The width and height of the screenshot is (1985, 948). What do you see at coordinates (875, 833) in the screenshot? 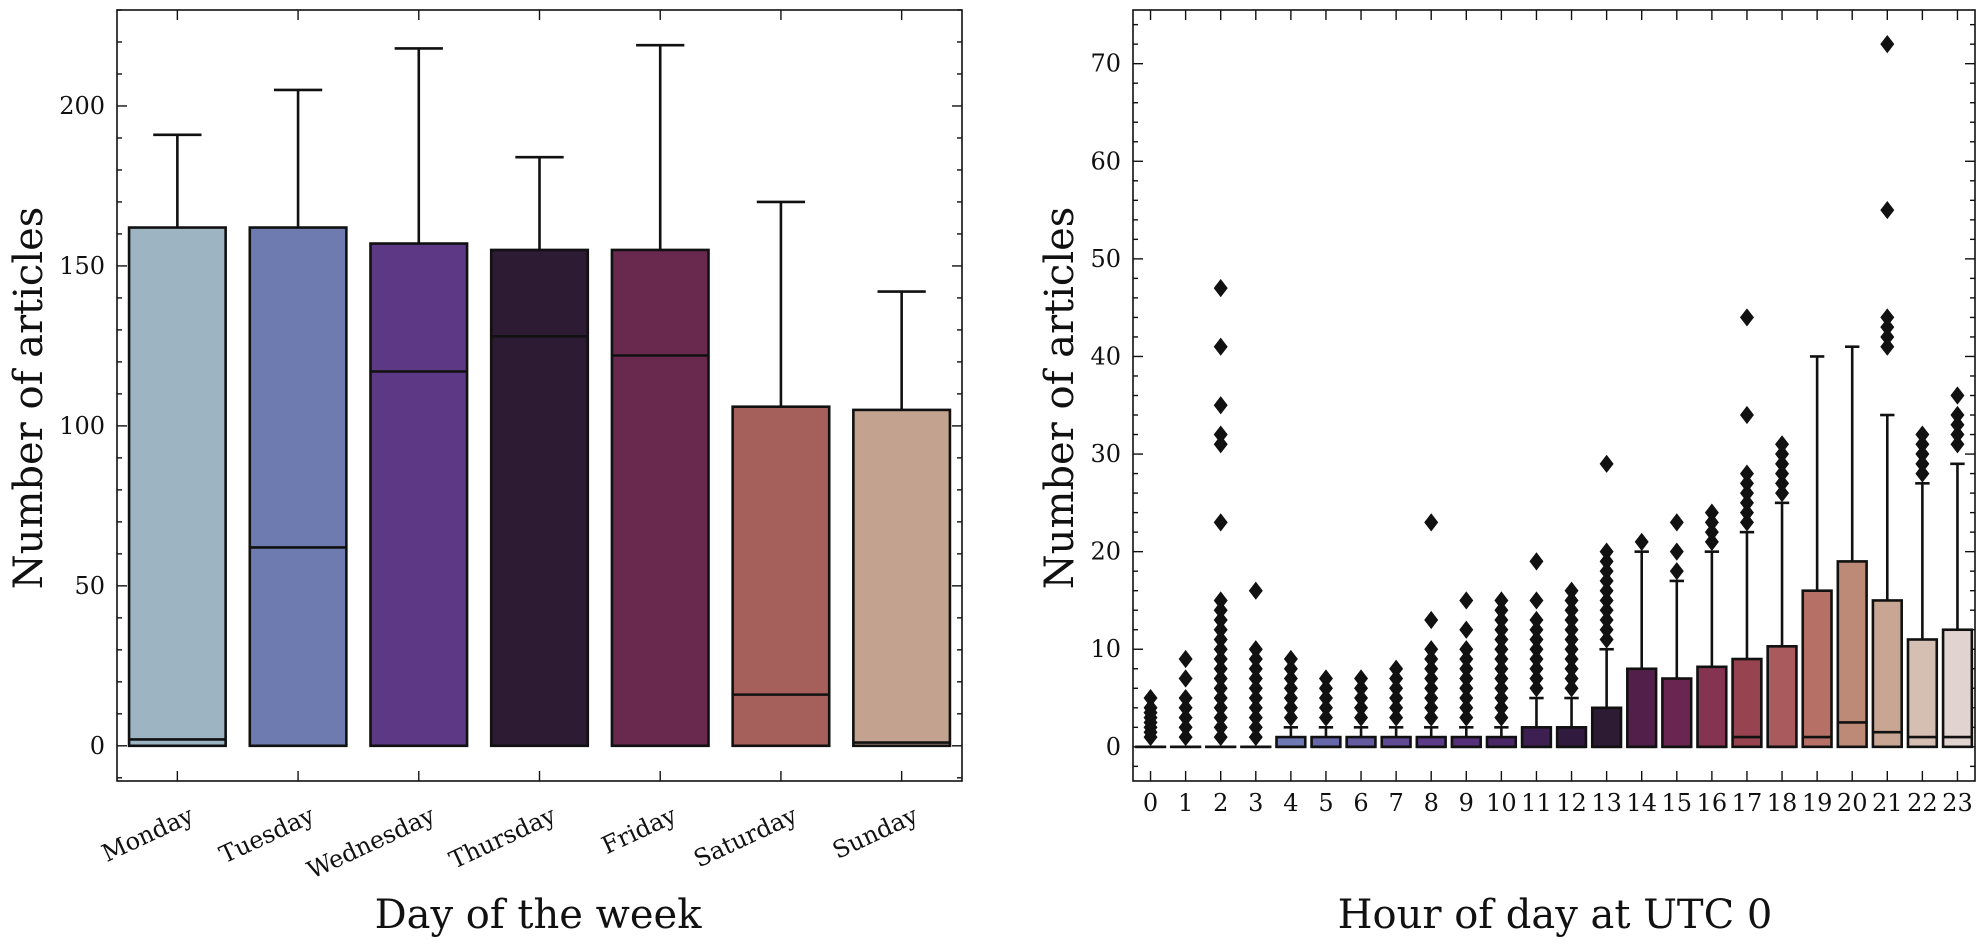
I see `weekday-x-tick-label: Sunday` at bounding box center [875, 833].